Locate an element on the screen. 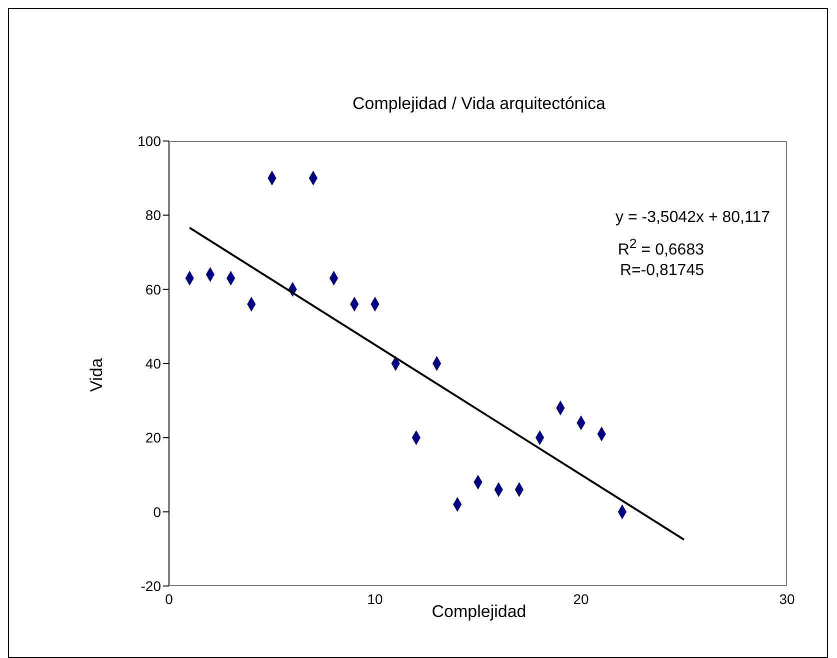 This screenshot has height=658, width=837. y-tick-label: 40 is located at coordinates (153, 363).